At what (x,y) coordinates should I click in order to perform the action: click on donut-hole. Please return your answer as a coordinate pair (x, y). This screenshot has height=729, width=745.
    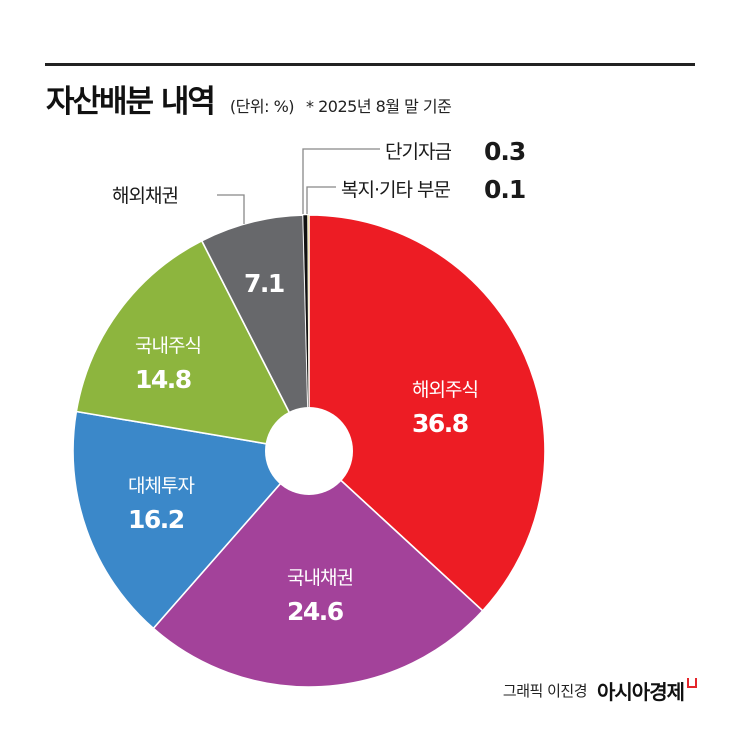
    Looking at the image, I should click on (309, 451).